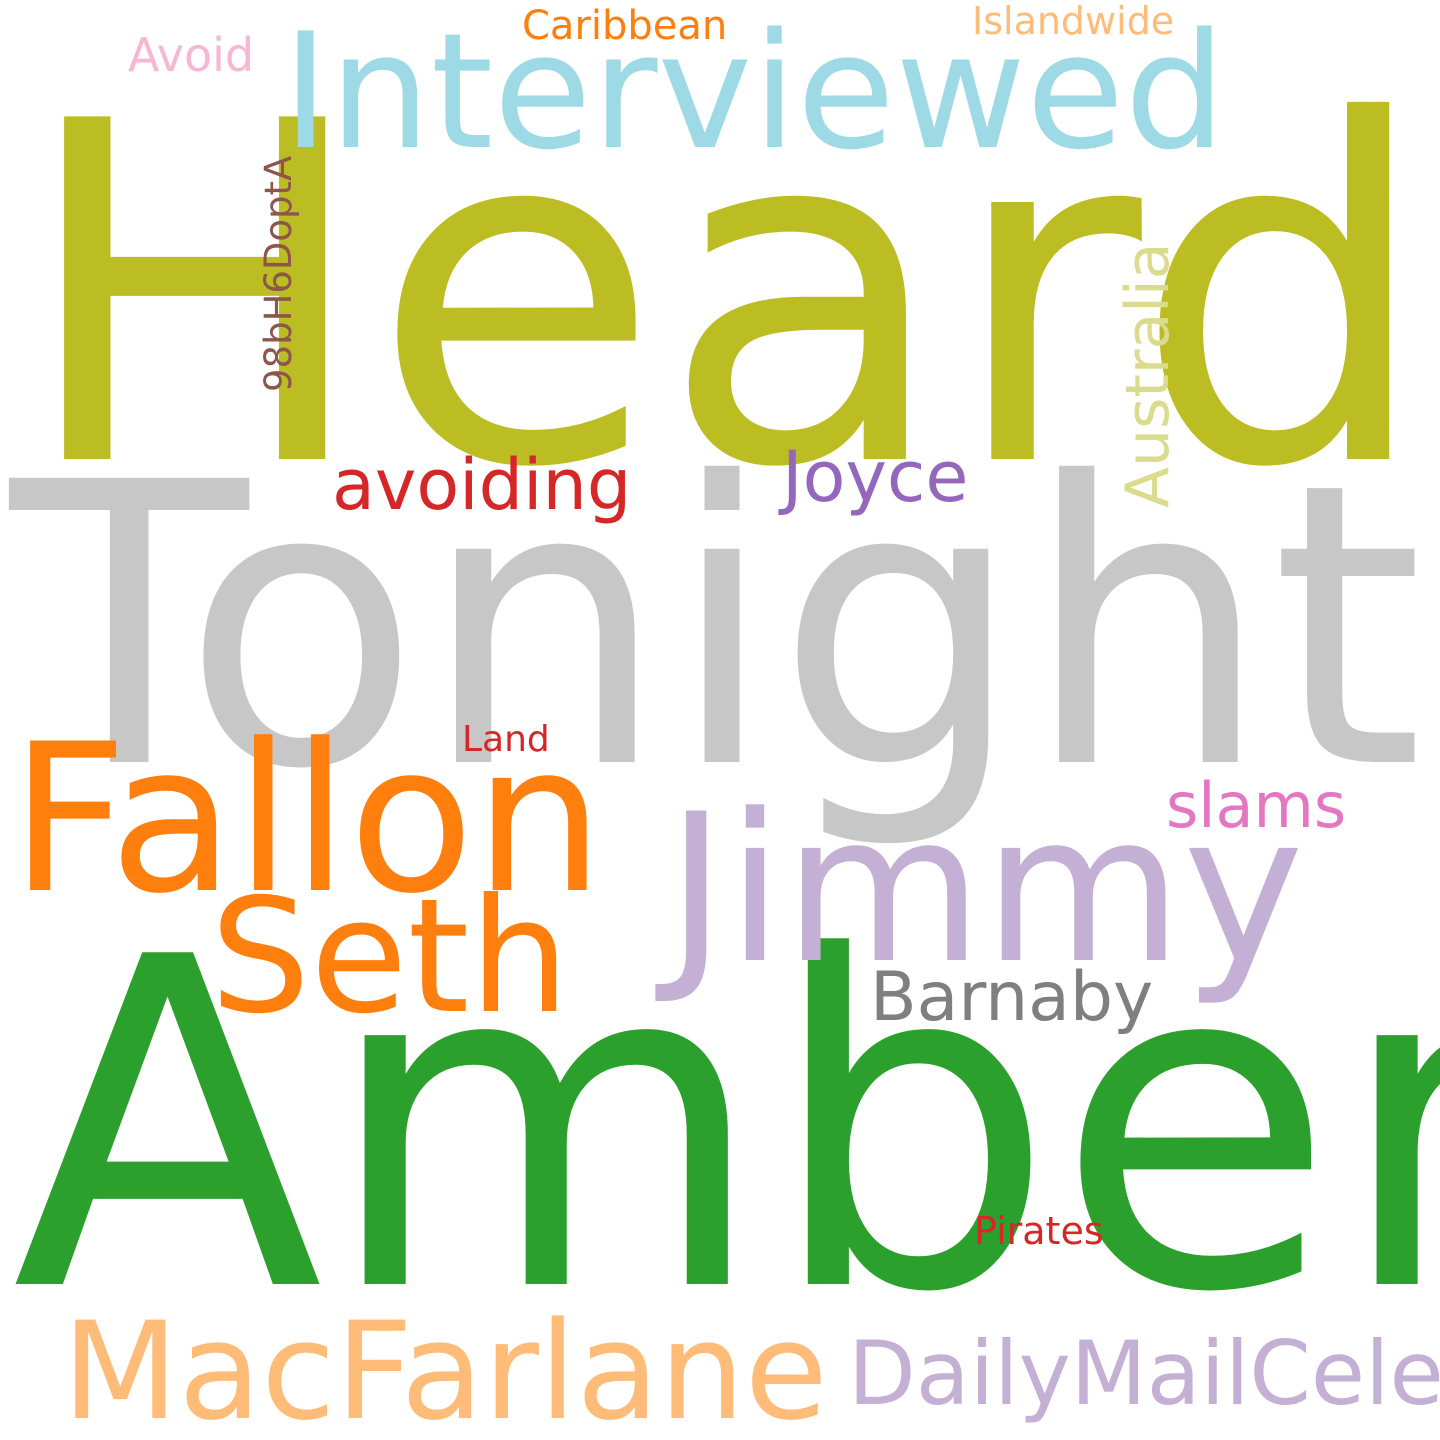 This screenshot has width=1440, height=1440. I want to click on word-avoiding: avoiding, so click(482, 485).